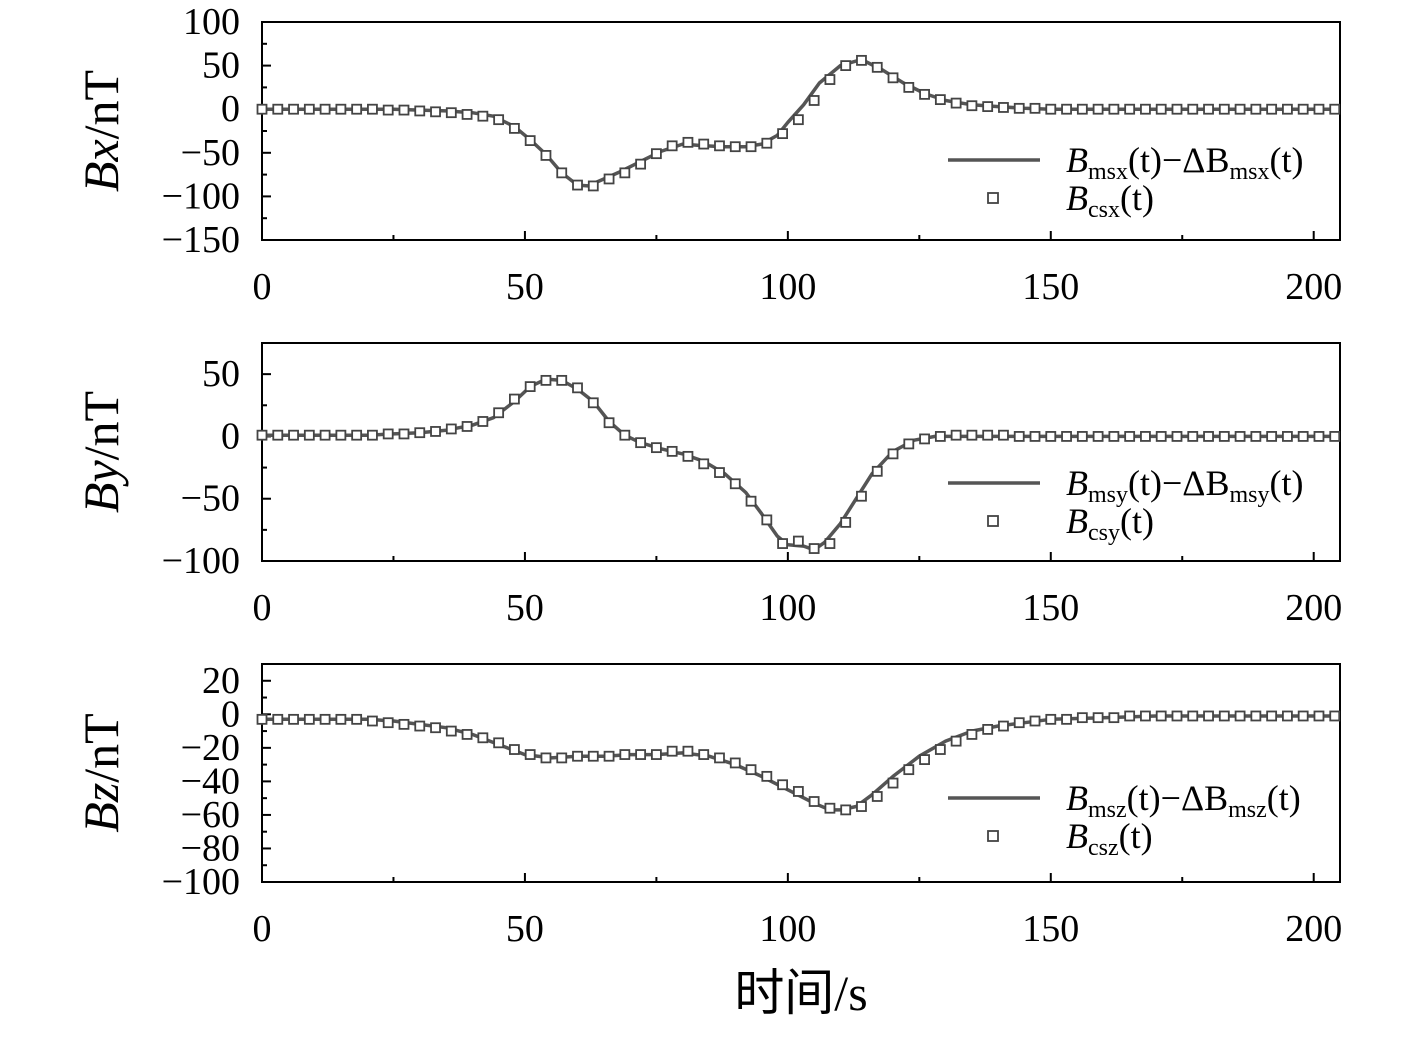 This screenshot has height=1037, width=1417. Describe the element at coordinates (993, 198) in the screenshot. I see `legend-square-marker` at that location.